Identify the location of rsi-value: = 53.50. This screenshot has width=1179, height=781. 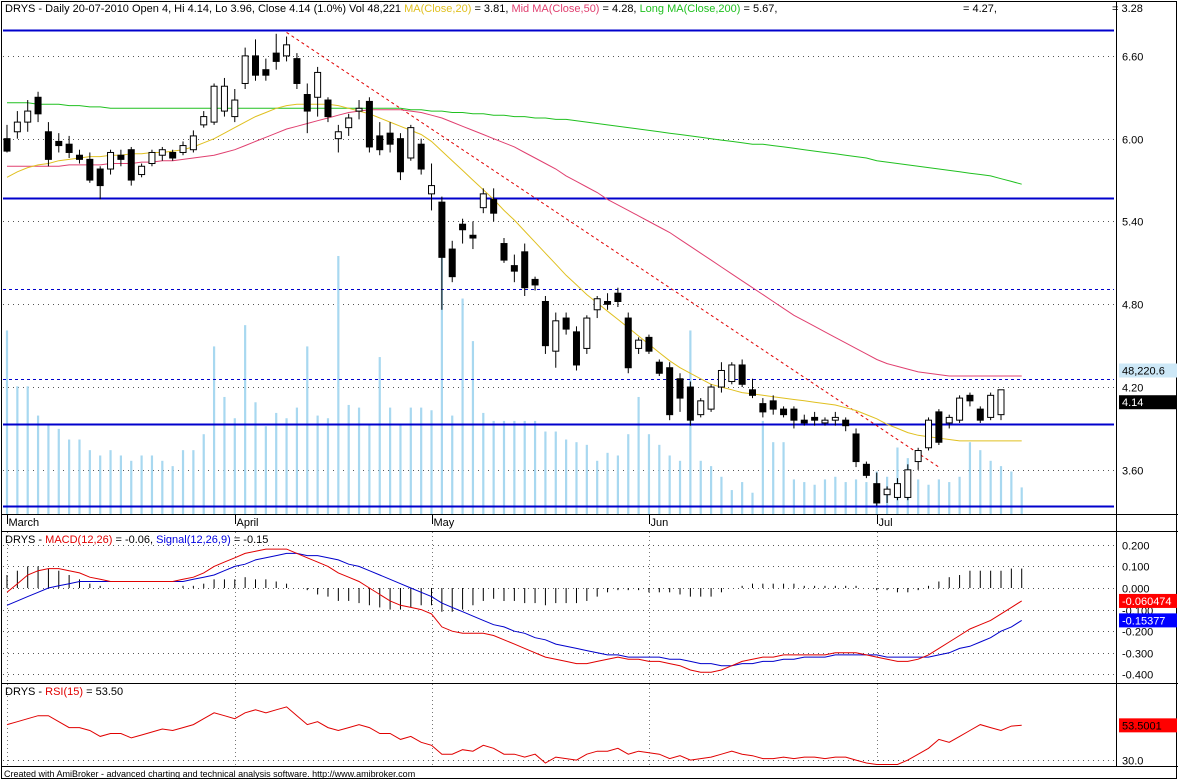
(104, 692).